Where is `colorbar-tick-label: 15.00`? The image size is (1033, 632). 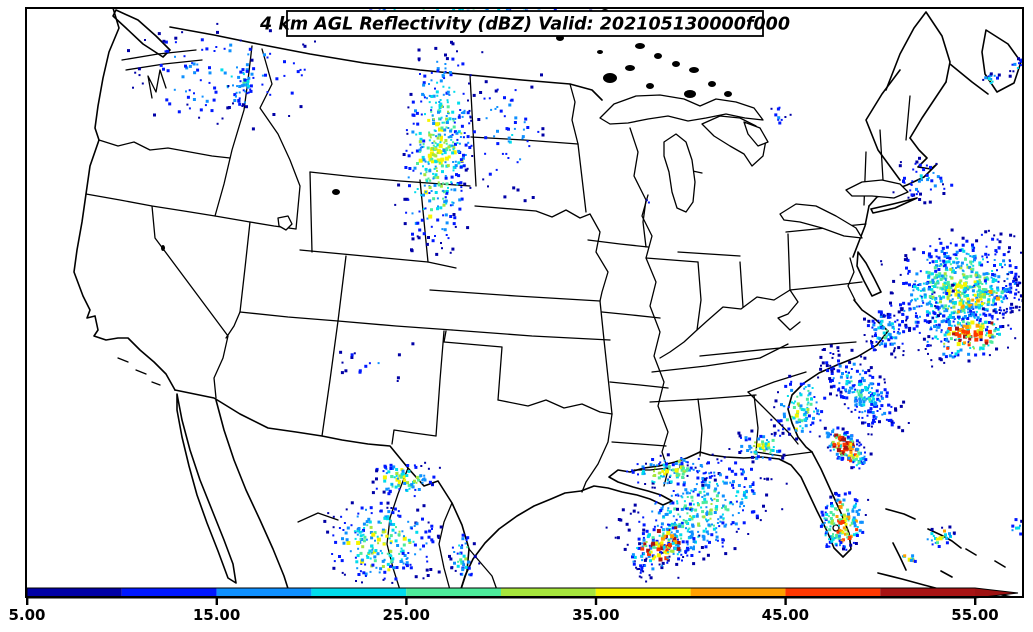 colorbar-tick-label: 15.00 is located at coordinates (216, 615).